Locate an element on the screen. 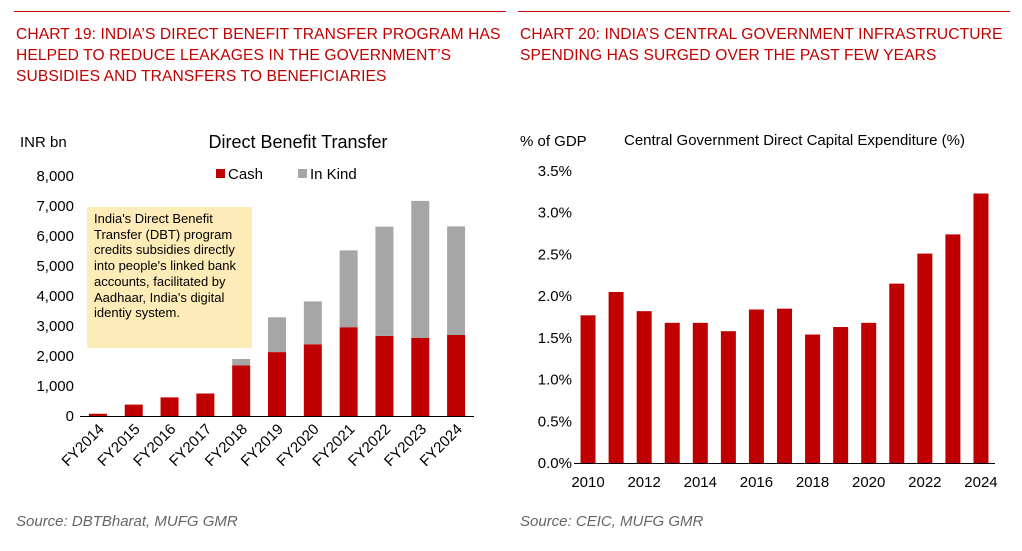 The image size is (1022, 551). bar-2022 is located at coordinates (925, 358).